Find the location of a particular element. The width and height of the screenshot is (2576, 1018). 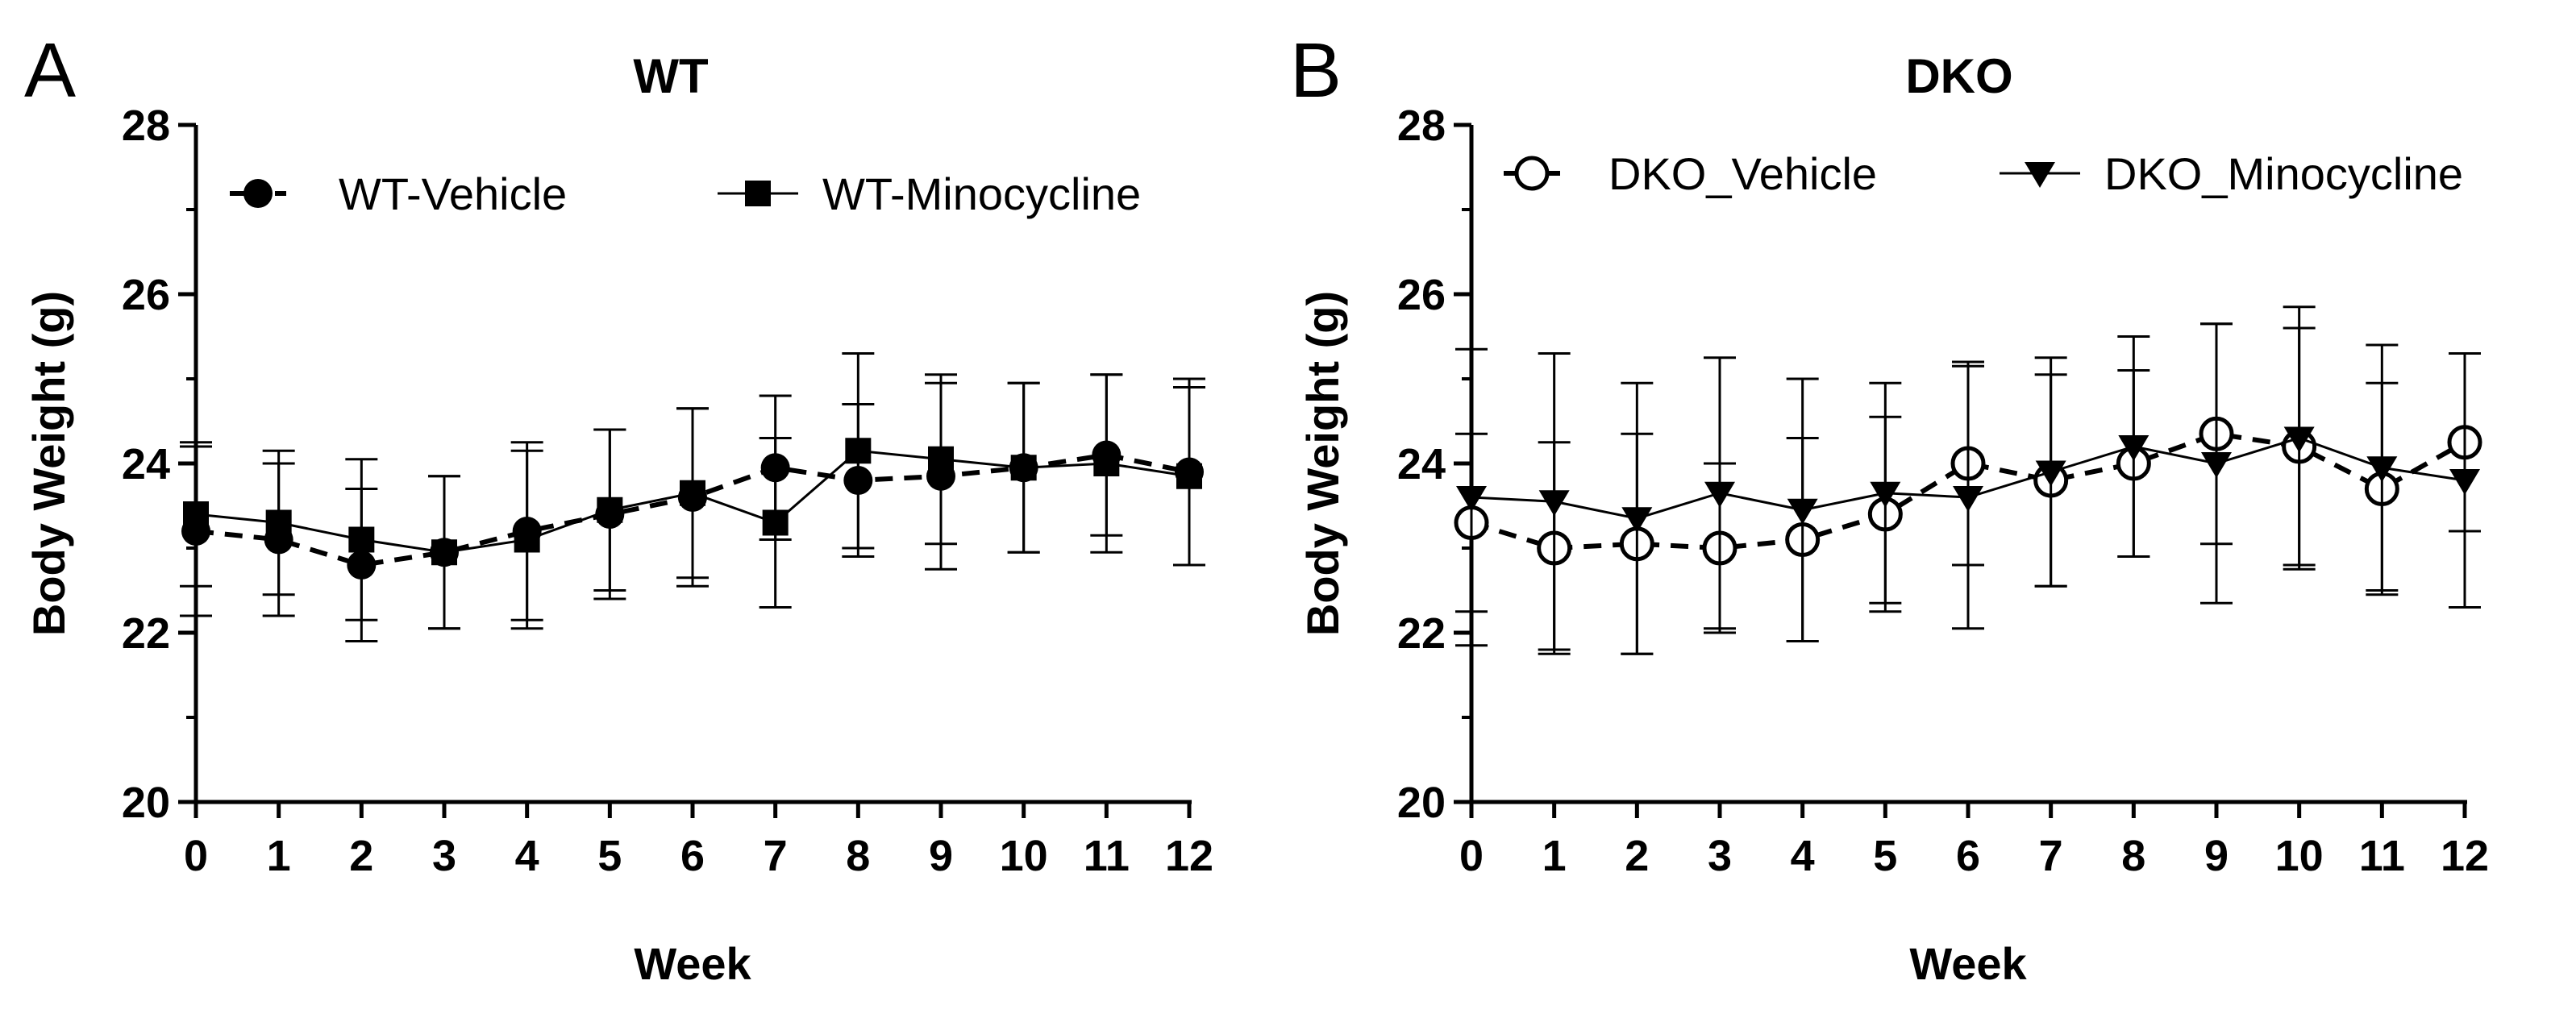

chart-title: DKO is located at coordinates (1958, 76).